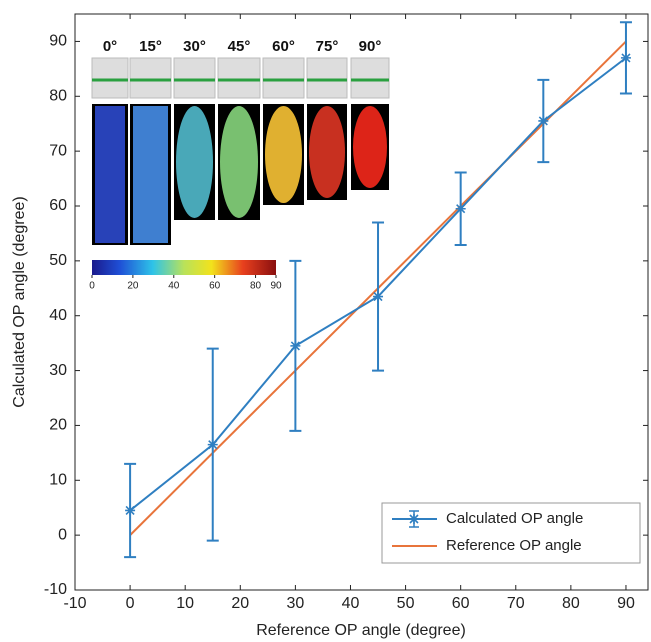 This screenshot has width=651, height=642. I want to click on angle-label: 30°, so click(194, 46).